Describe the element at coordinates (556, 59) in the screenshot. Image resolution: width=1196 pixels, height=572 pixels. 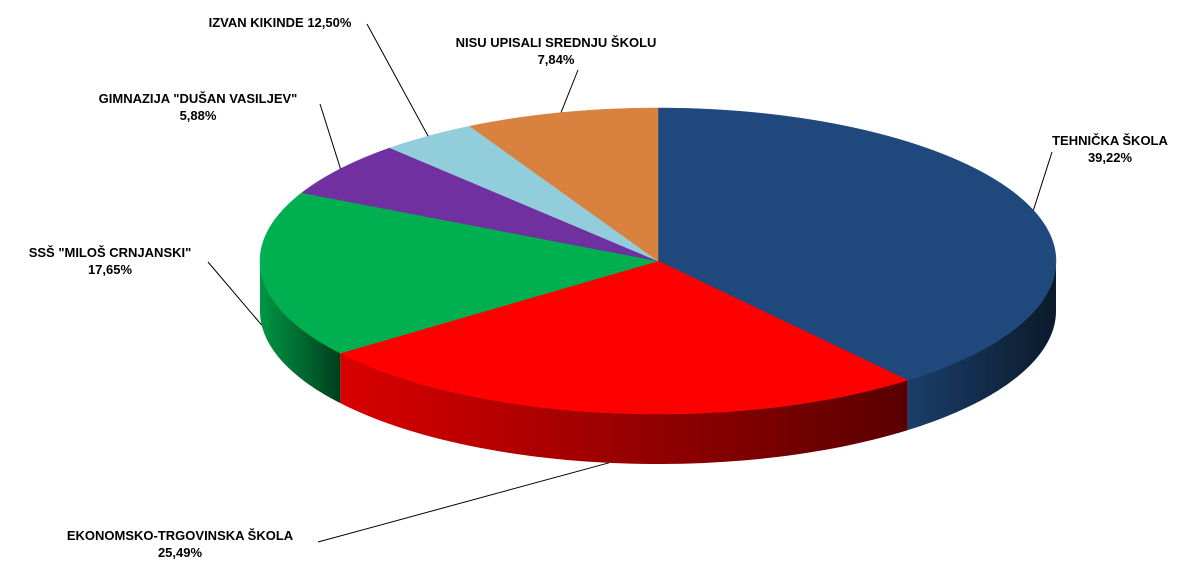
I see `slice-label-value-5: 7,84%` at that location.